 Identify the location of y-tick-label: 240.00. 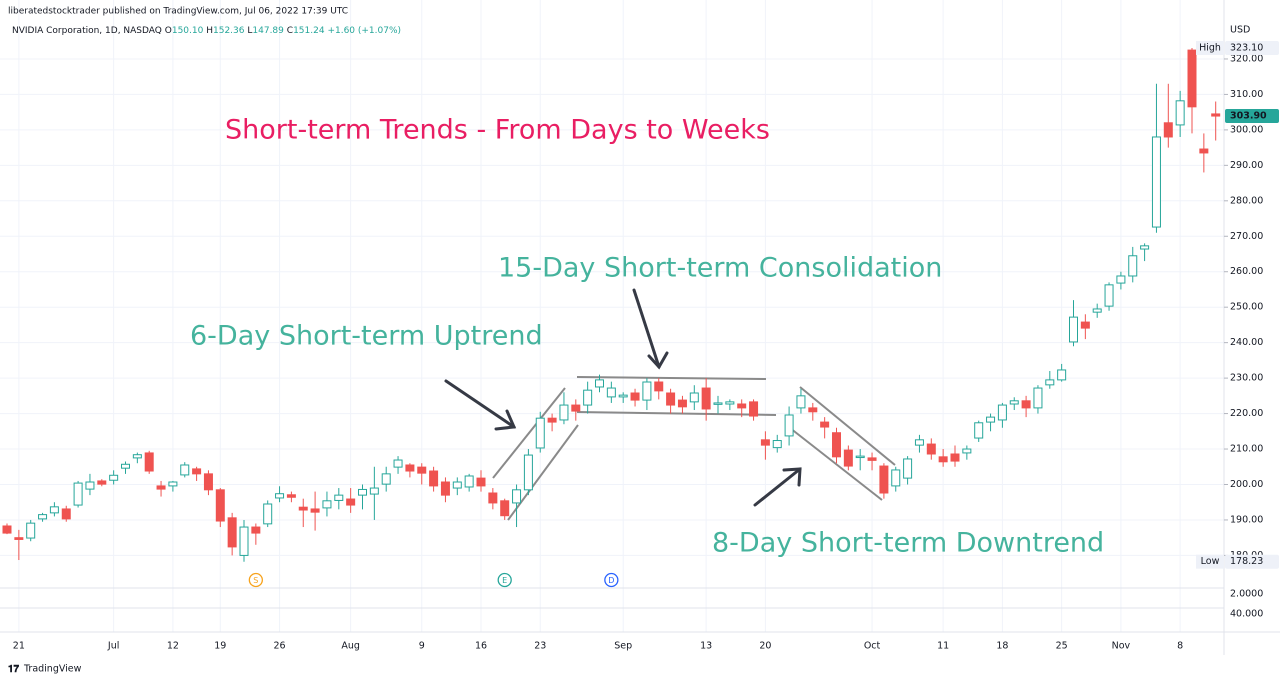
(1246, 342).